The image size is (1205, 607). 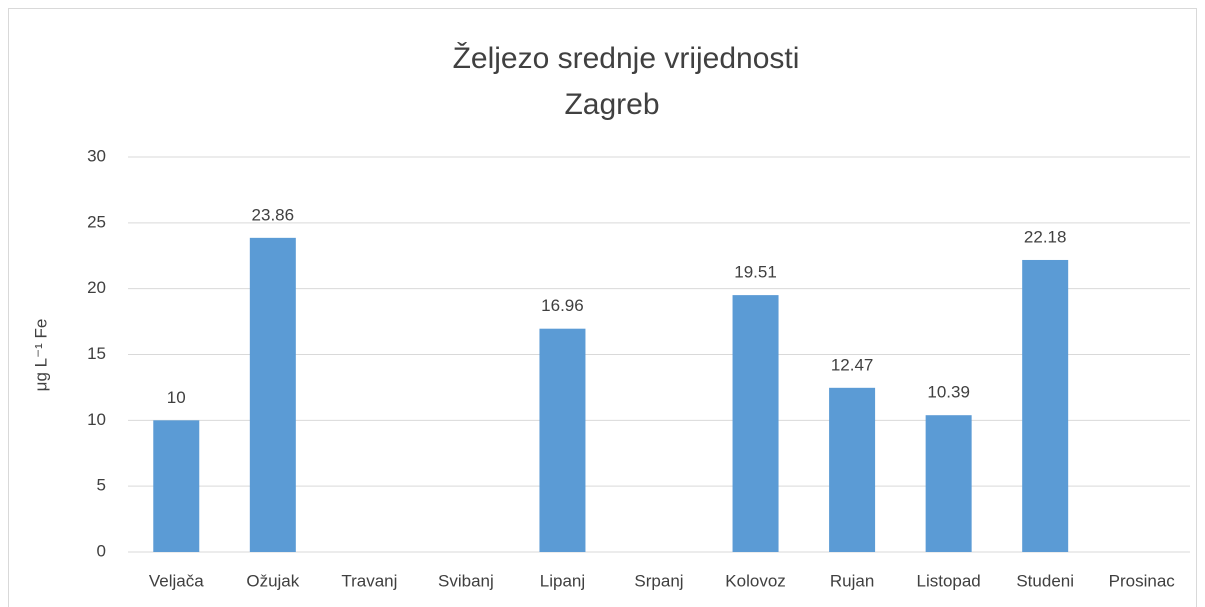 I want to click on y-tick-label: 20, so click(x=96, y=287).